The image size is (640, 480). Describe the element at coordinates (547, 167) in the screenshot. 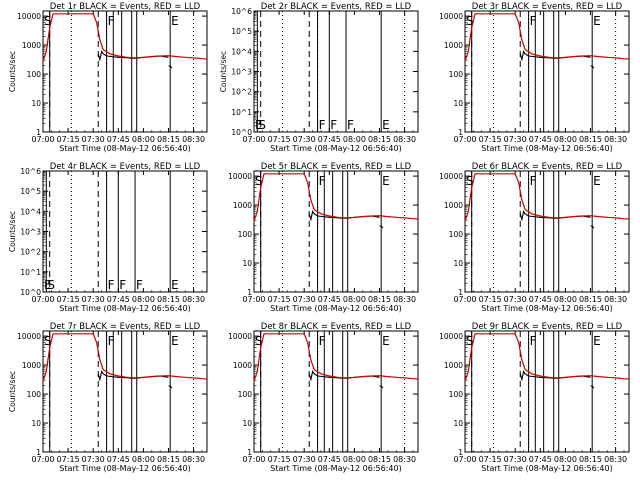

I see `panel-title: Det 6r BLACK = Events, RED = LLD` at that location.